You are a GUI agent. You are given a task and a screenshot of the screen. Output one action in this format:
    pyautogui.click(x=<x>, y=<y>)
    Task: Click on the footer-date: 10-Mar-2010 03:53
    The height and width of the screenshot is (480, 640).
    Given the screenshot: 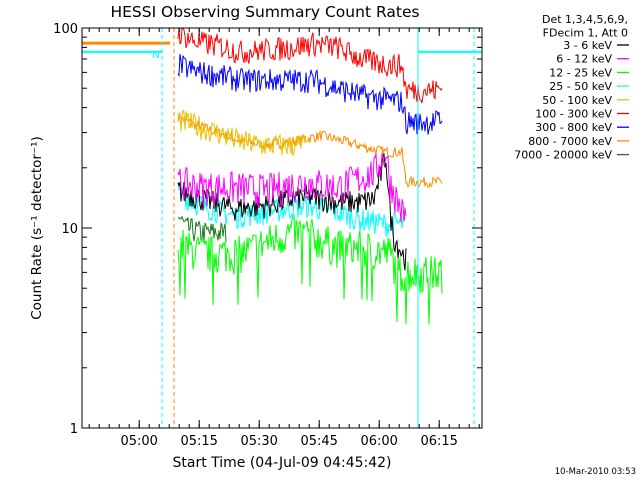 What is the action you would take?
    pyautogui.click(x=595, y=472)
    